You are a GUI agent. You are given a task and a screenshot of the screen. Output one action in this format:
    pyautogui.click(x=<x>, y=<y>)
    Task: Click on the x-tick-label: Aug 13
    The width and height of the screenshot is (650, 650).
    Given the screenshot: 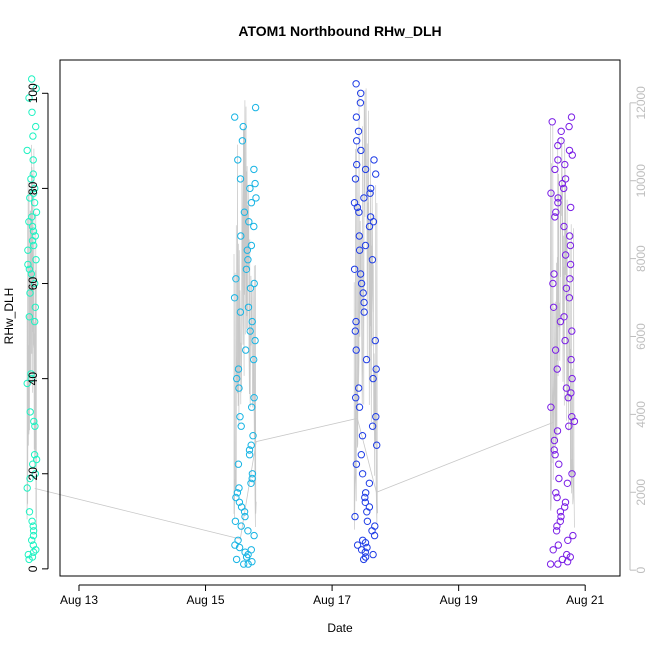 What is the action you would take?
    pyautogui.click(x=79, y=600)
    